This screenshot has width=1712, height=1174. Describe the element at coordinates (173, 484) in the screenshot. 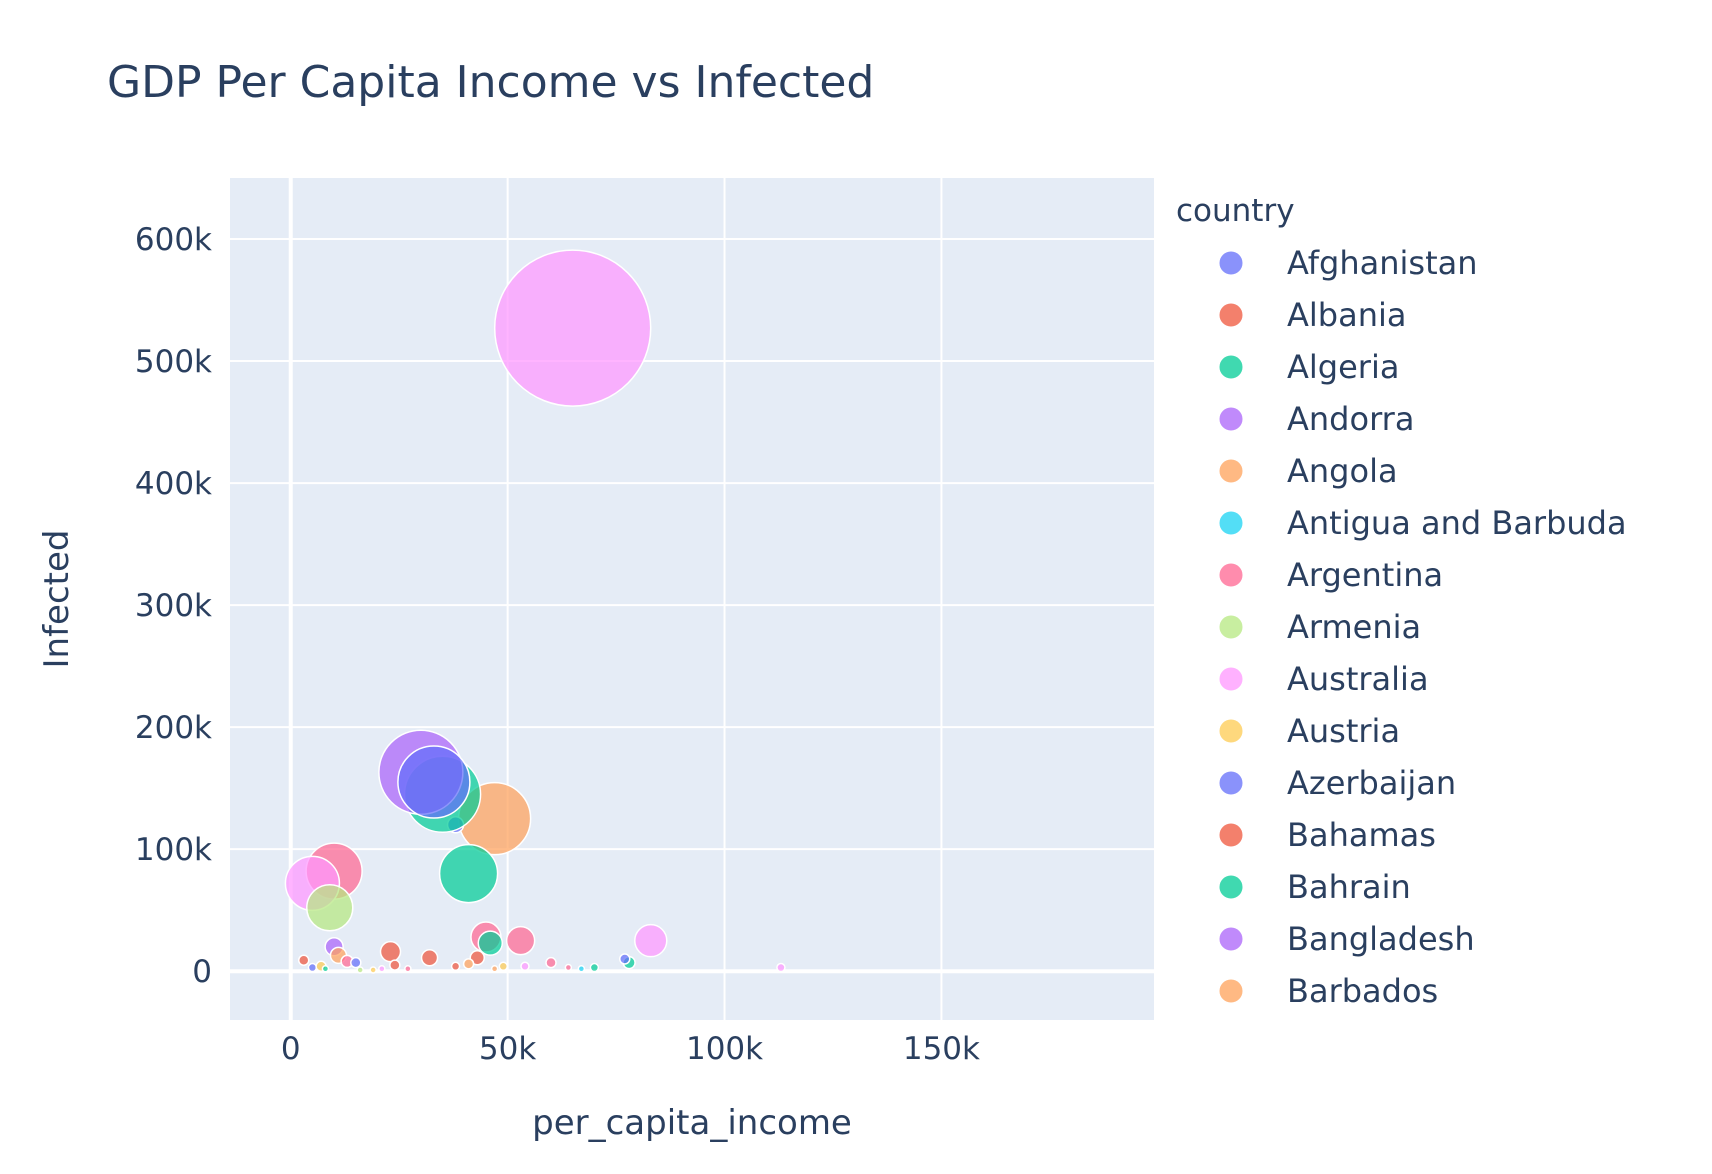

I see `y-tick-label: 400k` at that location.